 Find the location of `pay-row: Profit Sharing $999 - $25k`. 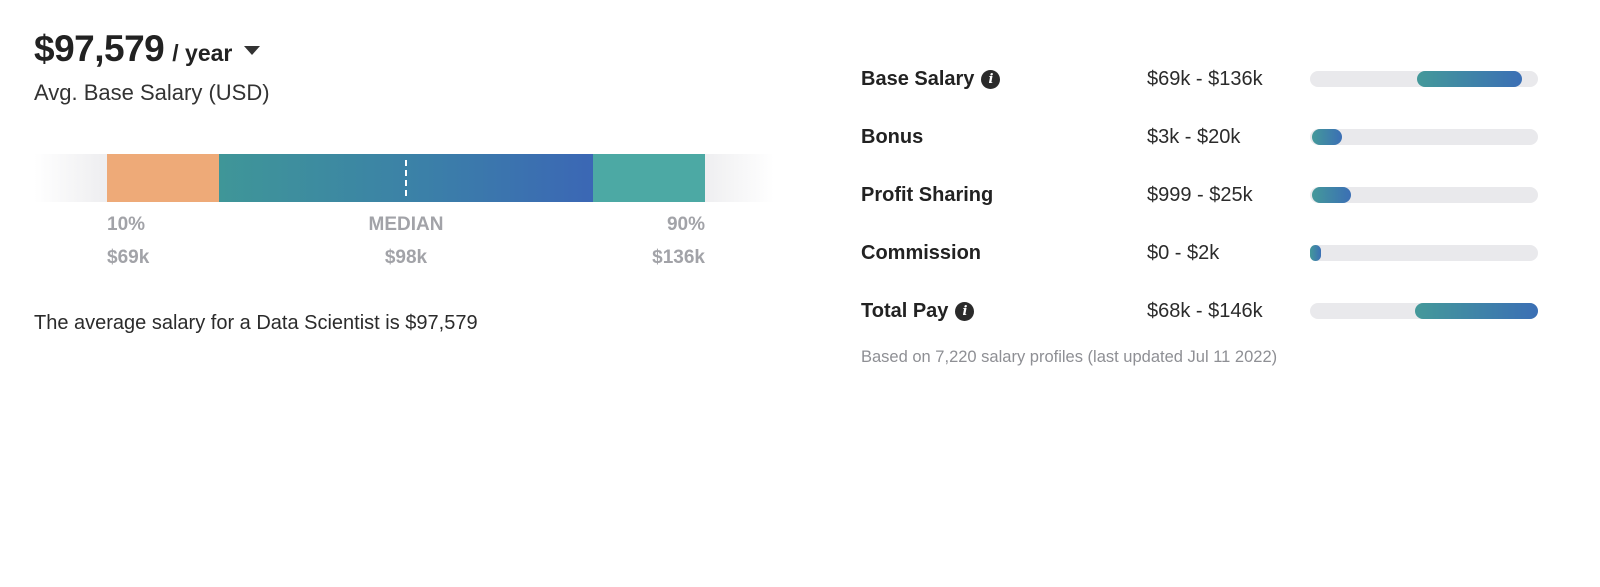

pay-row: Profit Sharing $999 - $25k is located at coordinates (1201, 195).